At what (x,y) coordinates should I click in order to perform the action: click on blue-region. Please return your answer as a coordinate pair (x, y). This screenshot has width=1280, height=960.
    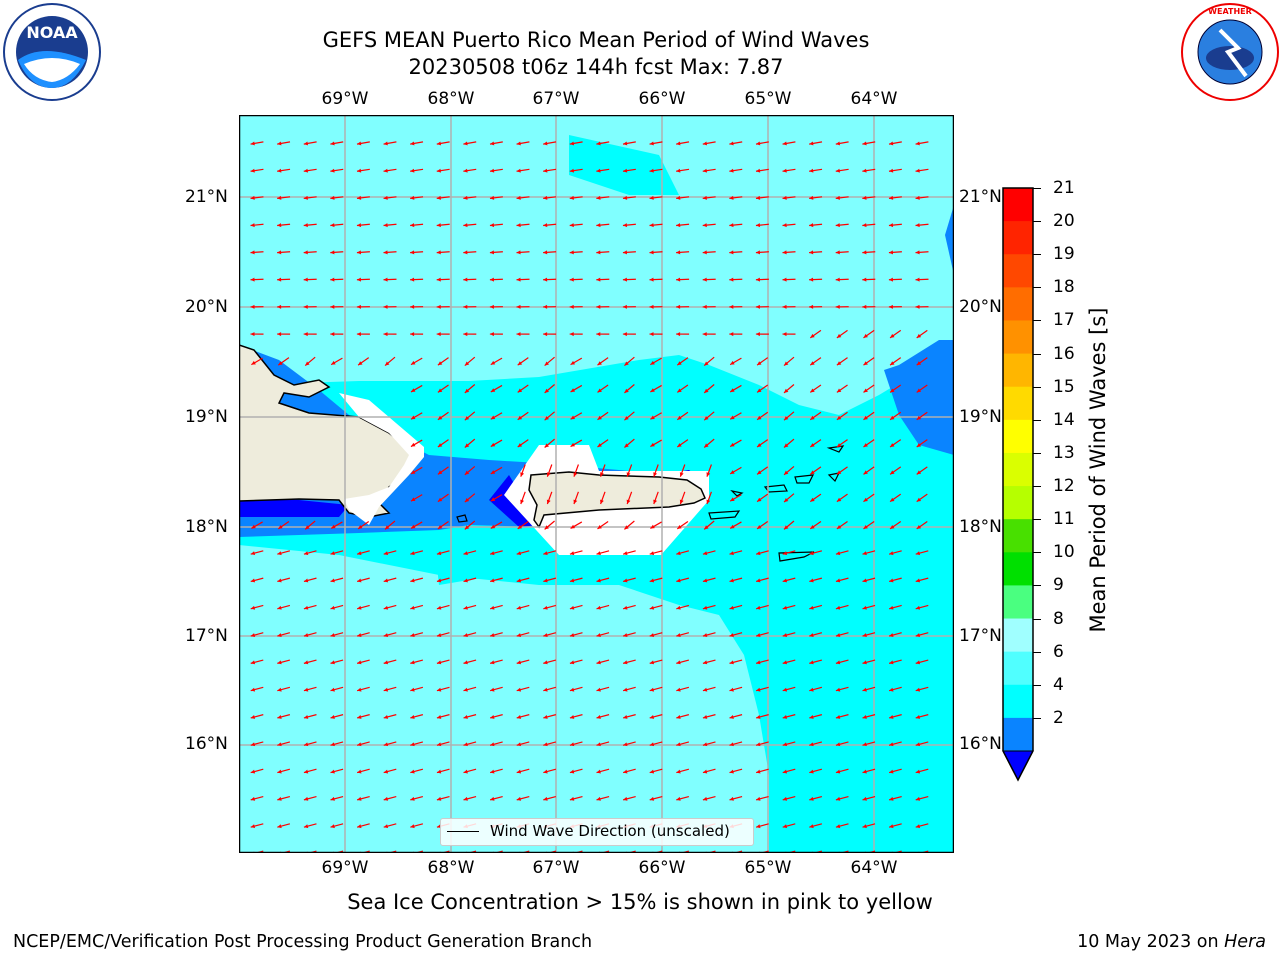
    Looking at the image, I should click on (949, 240).